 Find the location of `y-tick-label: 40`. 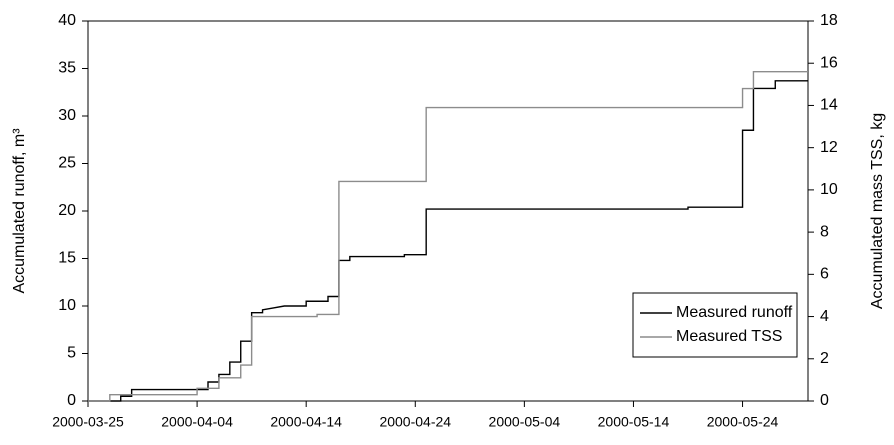

y-tick-label: 40 is located at coordinates (67, 20).